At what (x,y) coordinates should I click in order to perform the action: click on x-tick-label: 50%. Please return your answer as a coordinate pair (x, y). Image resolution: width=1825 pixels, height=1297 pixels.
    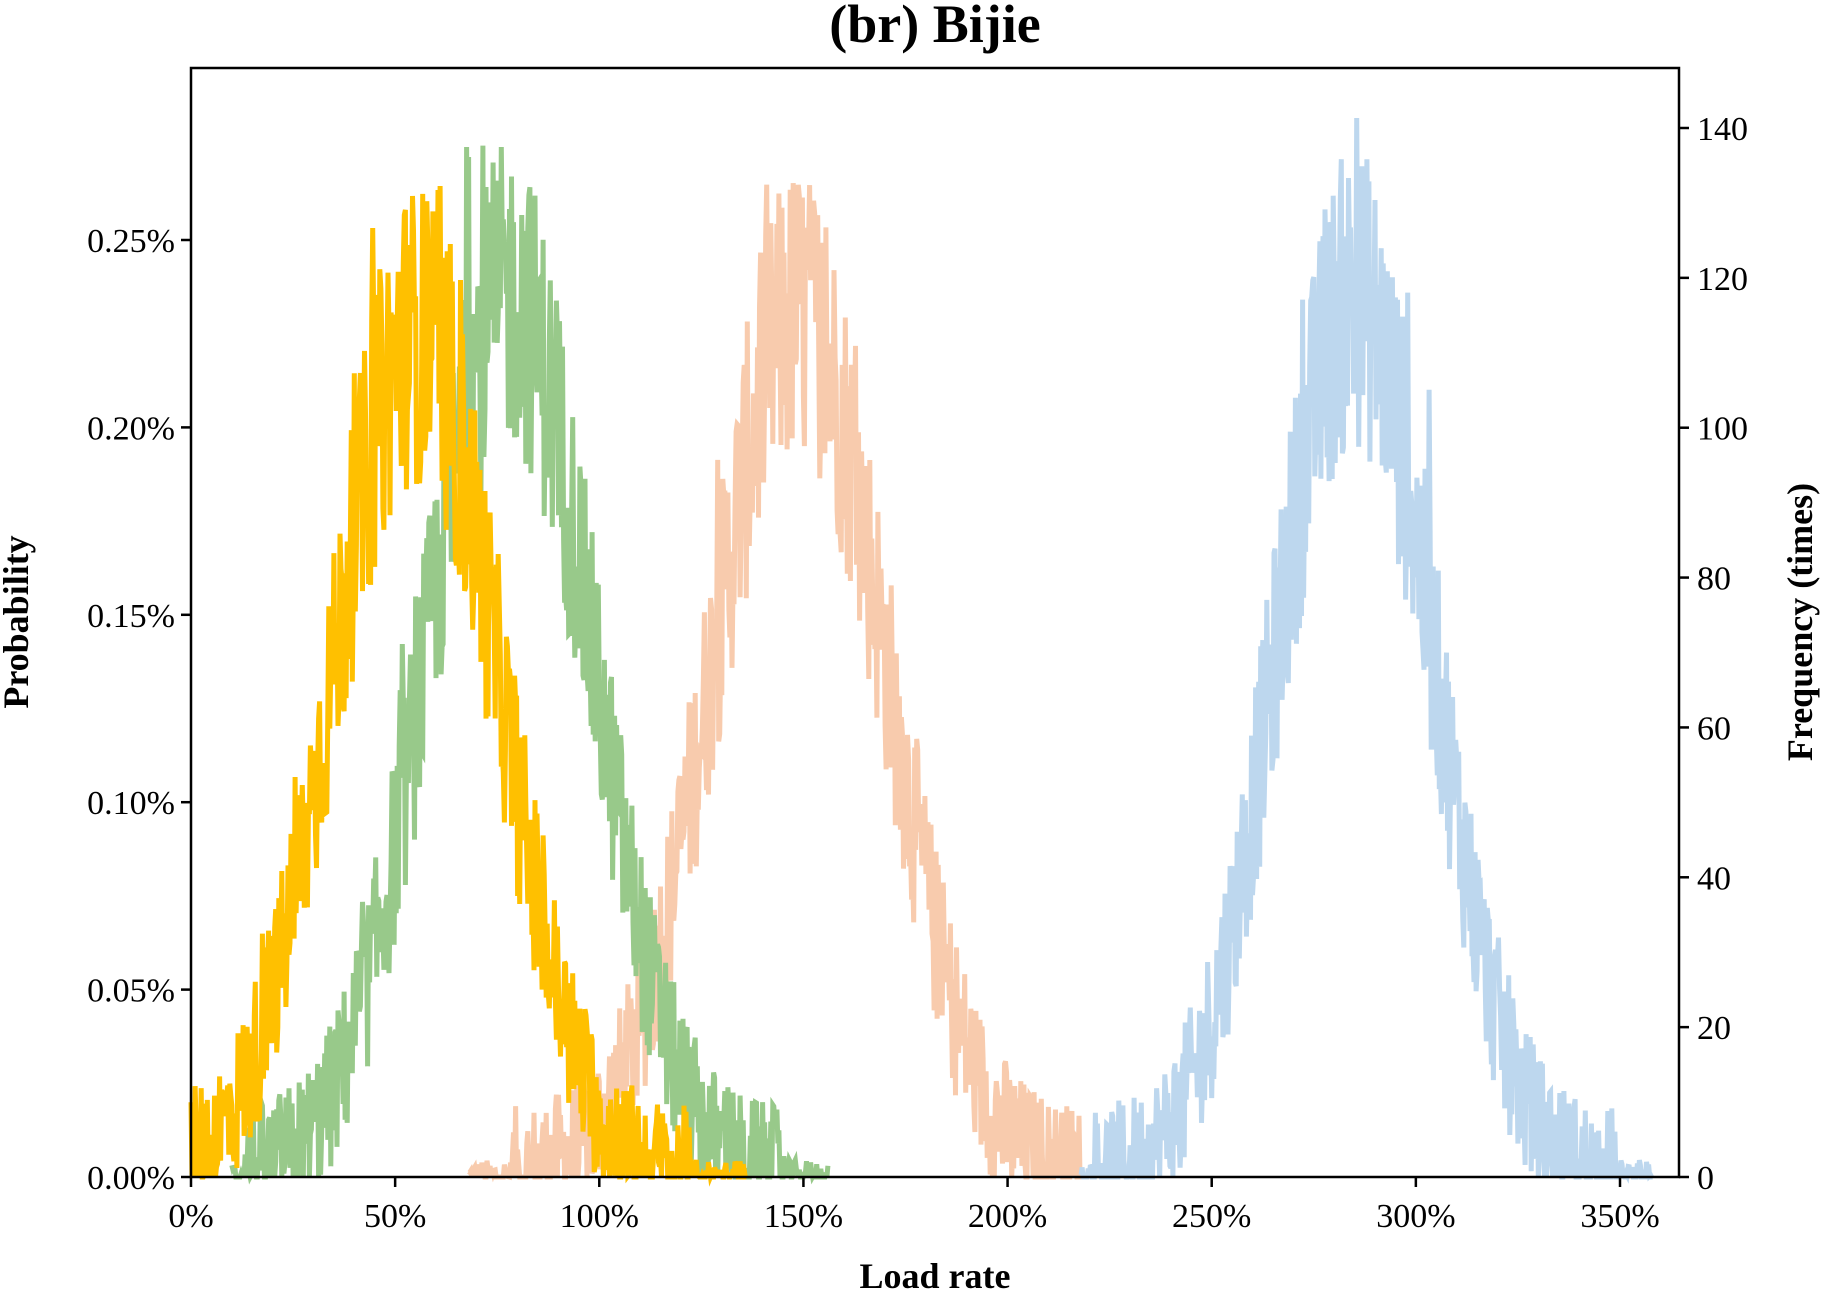
    Looking at the image, I should click on (395, 1216).